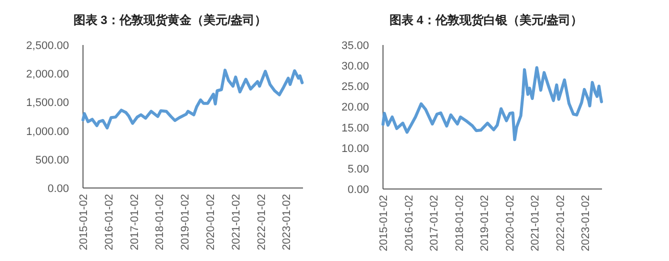 Image resolution: width=669 pixels, height=261 pixels. What do you see at coordinates (47, 132) in the screenshot?
I see `y-tick-label: 1,000.00` at bounding box center [47, 132].